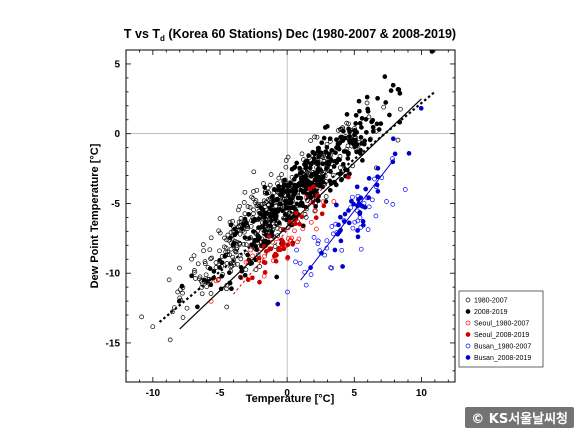 The width and height of the screenshot is (580, 432). I want to click on trend-line-busan-2008-2019, so click(347, 219).